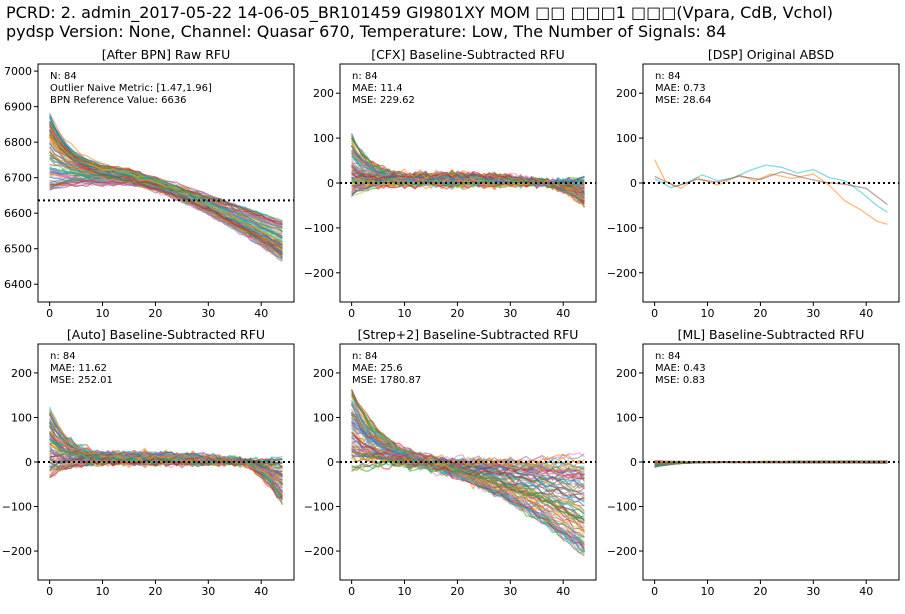 The height and width of the screenshot is (614, 905). Describe the element at coordinates (386, 380) in the screenshot. I see `panel-annotation: MSE: 1780.87` at that location.